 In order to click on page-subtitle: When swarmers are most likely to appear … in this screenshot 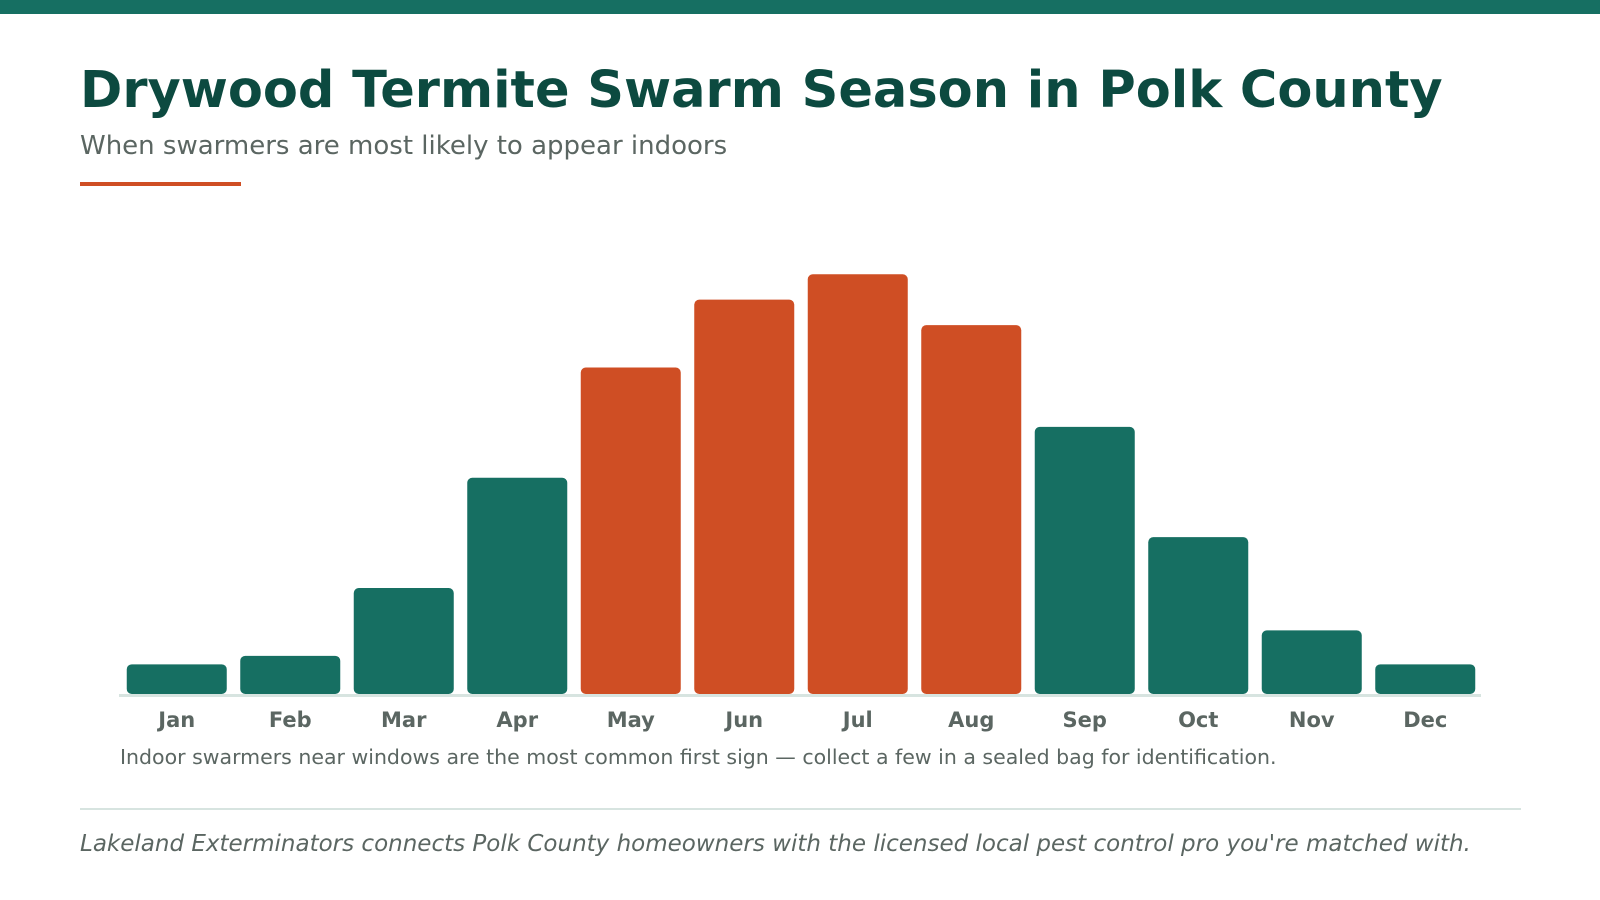, I will do `click(404, 146)`.